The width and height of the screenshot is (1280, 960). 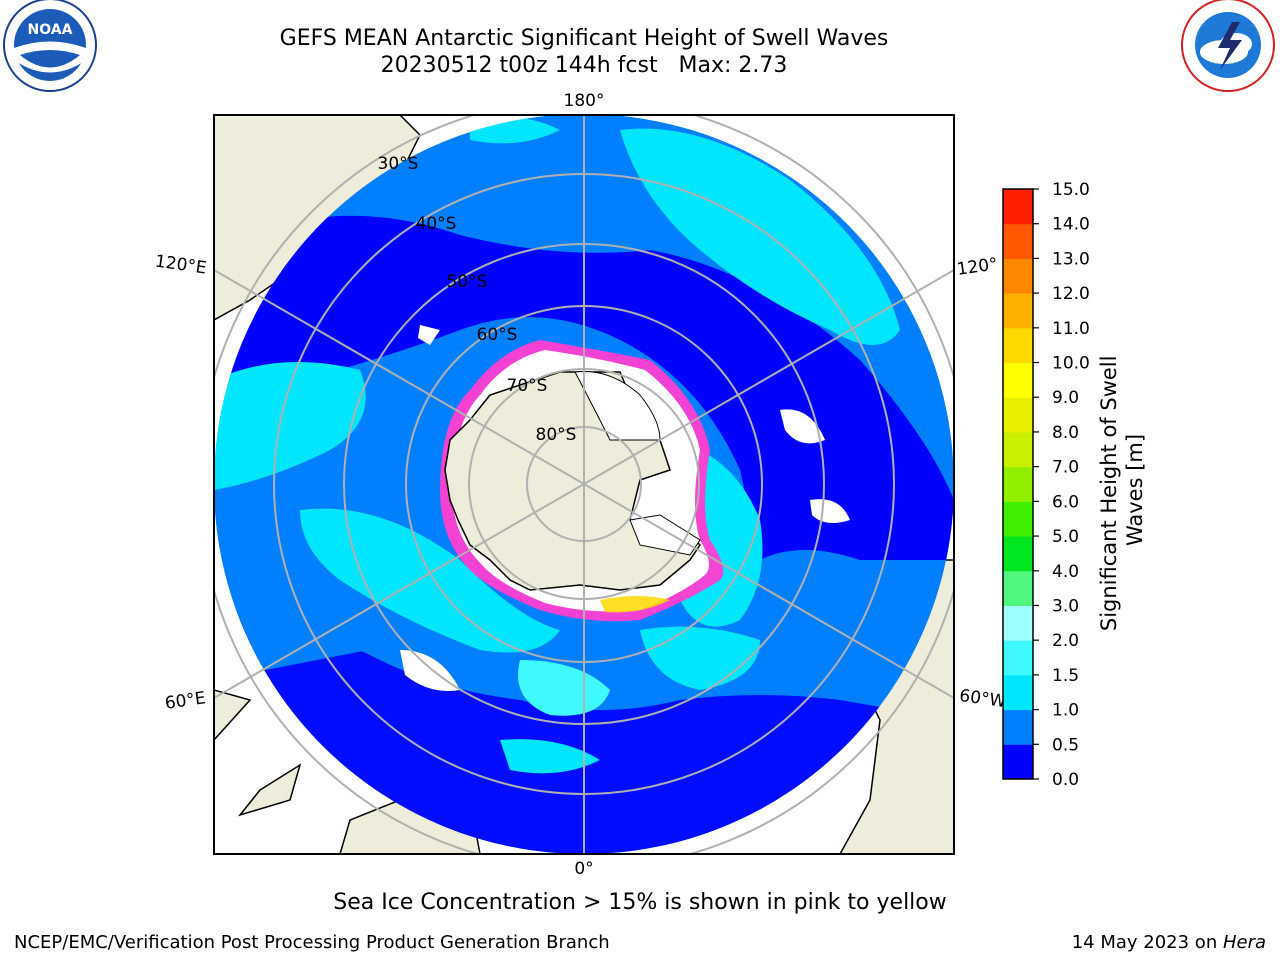 What do you see at coordinates (584, 65) in the screenshot?
I see `chart-subtitle: 20230512 t00z 144h fcst Max: 2.73` at bounding box center [584, 65].